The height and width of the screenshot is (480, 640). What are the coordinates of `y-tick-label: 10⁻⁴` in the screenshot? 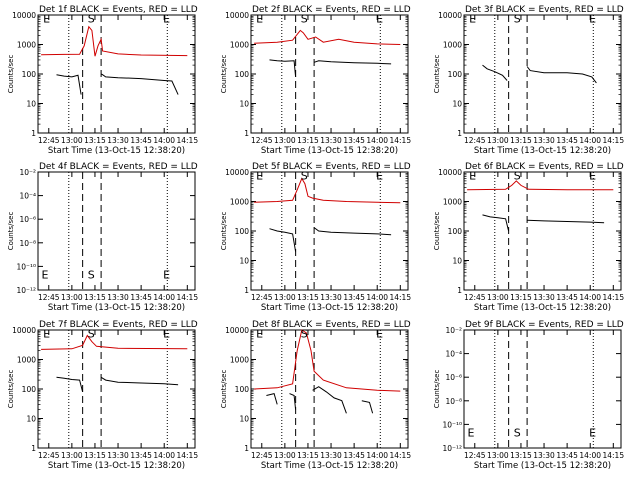 It's located at (453, 354).